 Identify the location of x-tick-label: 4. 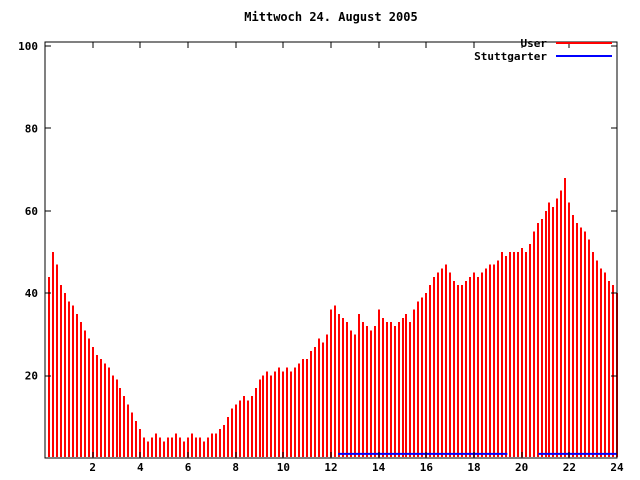
(140, 467).